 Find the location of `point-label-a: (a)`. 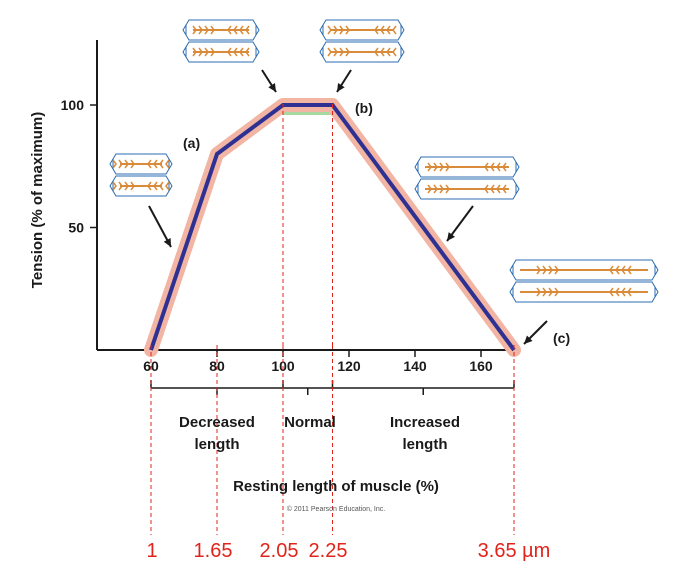

point-label-a: (a) is located at coordinates (191, 143).